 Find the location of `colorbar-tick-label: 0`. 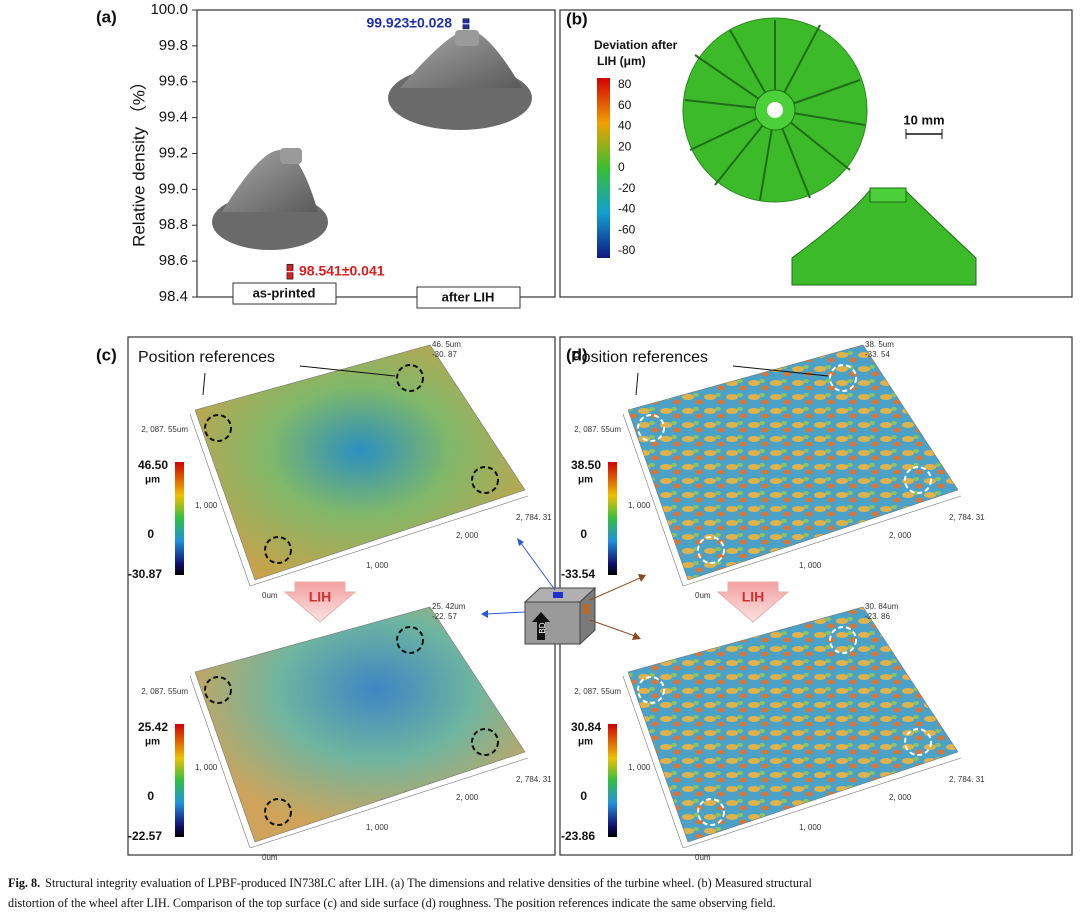

colorbar-tick-label: 0 is located at coordinates (621, 167).